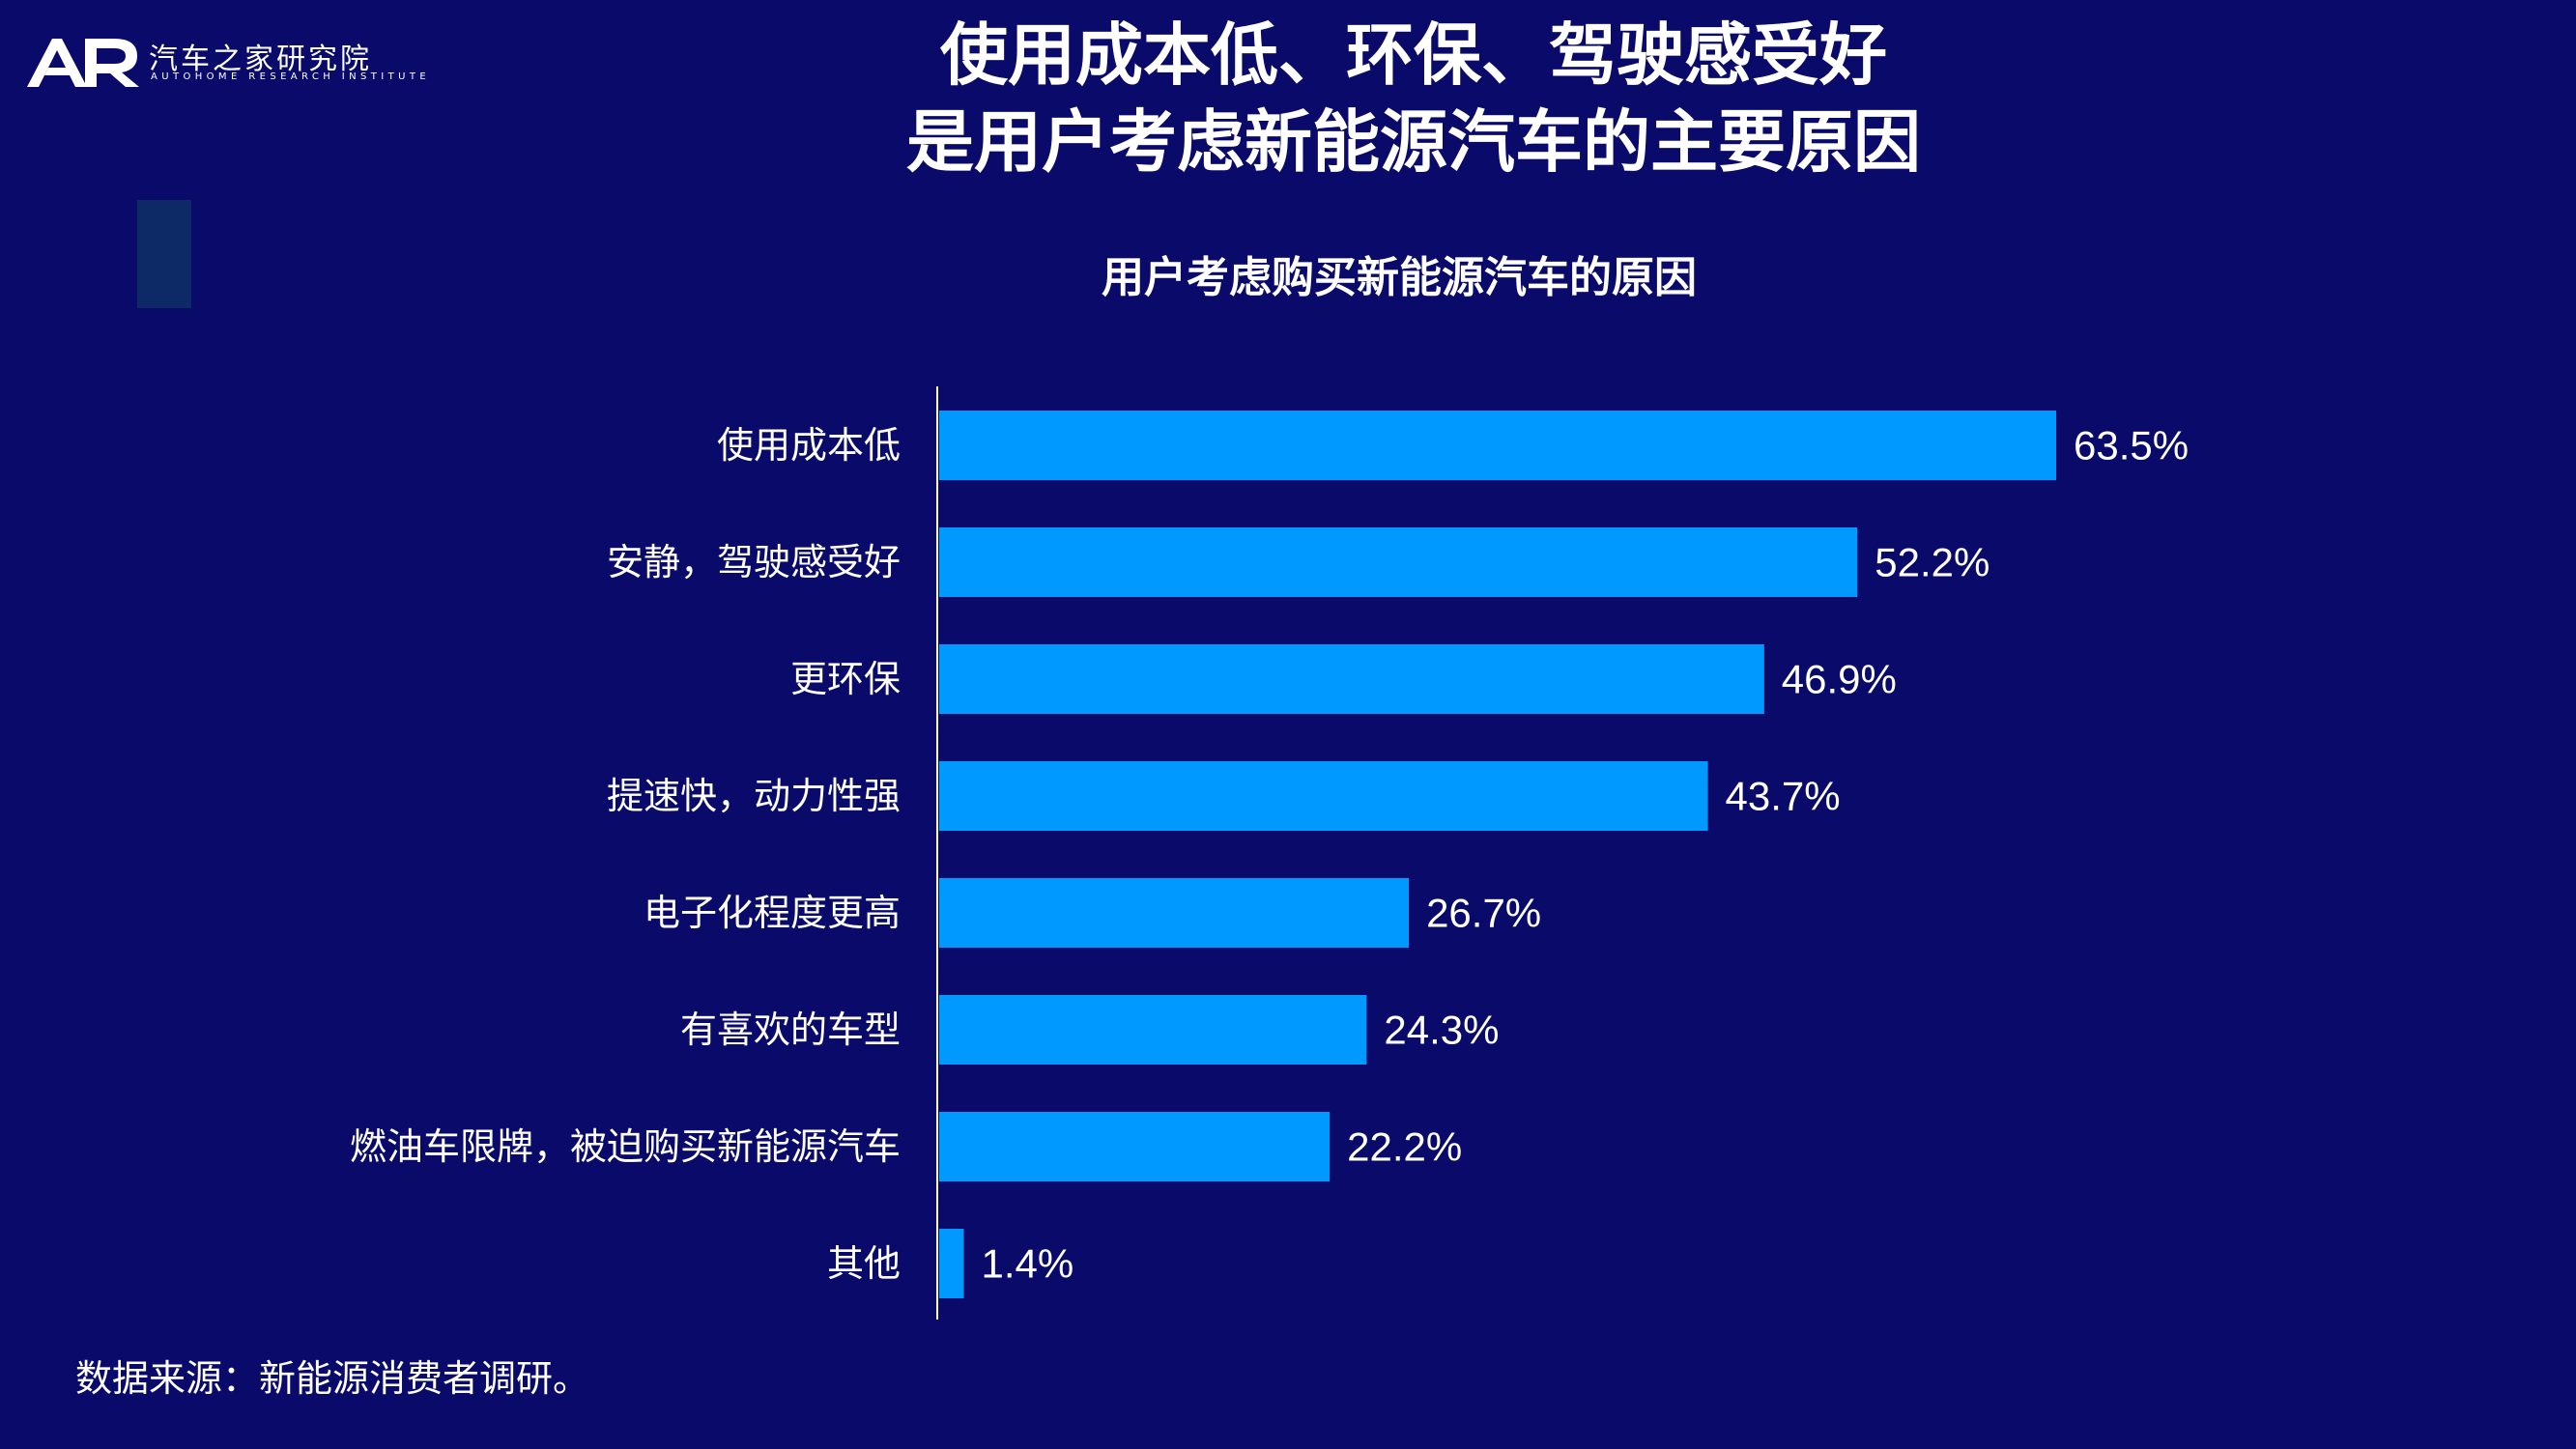 Image resolution: width=2576 pixels, height=1449 pixels. What do you see at coordinates (846, 679) in the screenshot?
I see `category-label-2: 更环保` at bounding box center [846, 679].